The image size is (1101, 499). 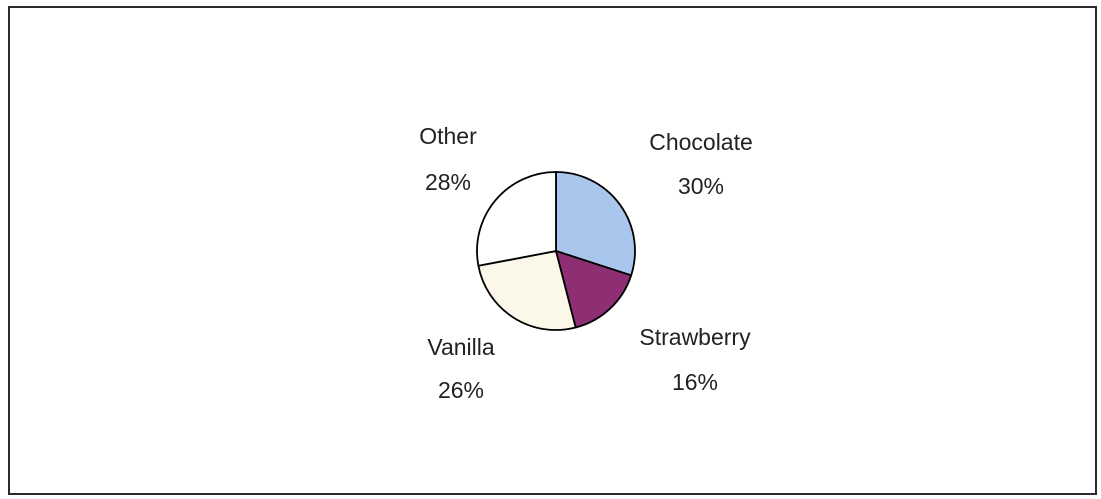 I want to click on slice-value-label-vanilla: 26%, so click(x=461, y=390).